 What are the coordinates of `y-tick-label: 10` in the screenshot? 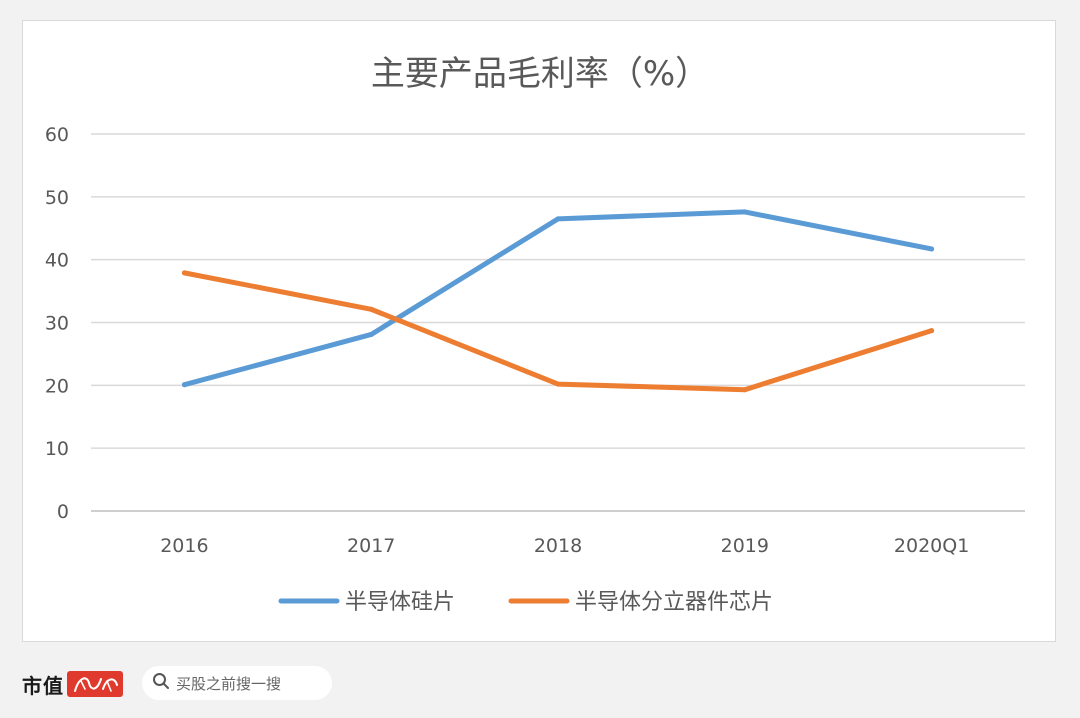 It's located at (57, 449).